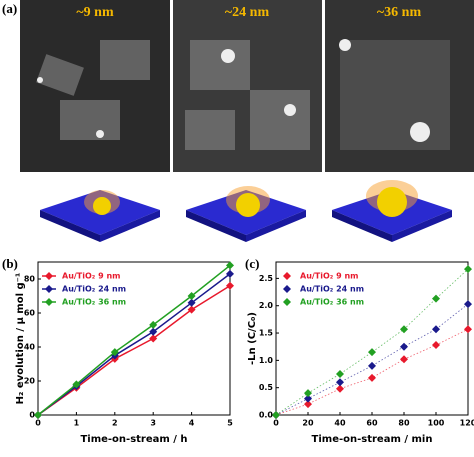  Describe the element at coordinates (115, 423) in the screenshot. I see `x-tick-label: 2` at that location.